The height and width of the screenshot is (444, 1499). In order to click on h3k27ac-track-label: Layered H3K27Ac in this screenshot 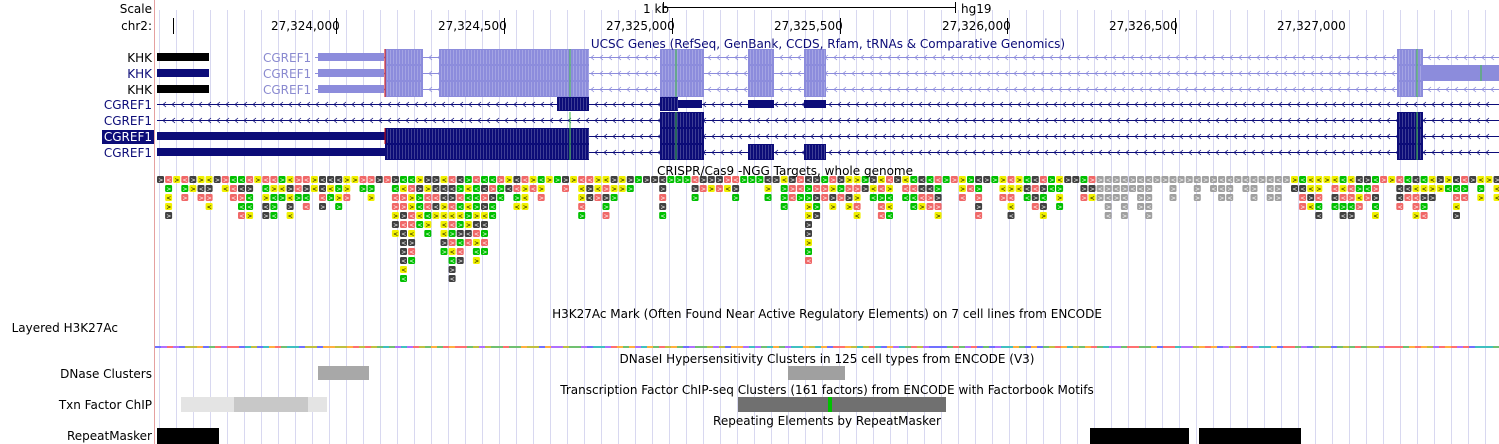, I will do `click(64, 328)`.